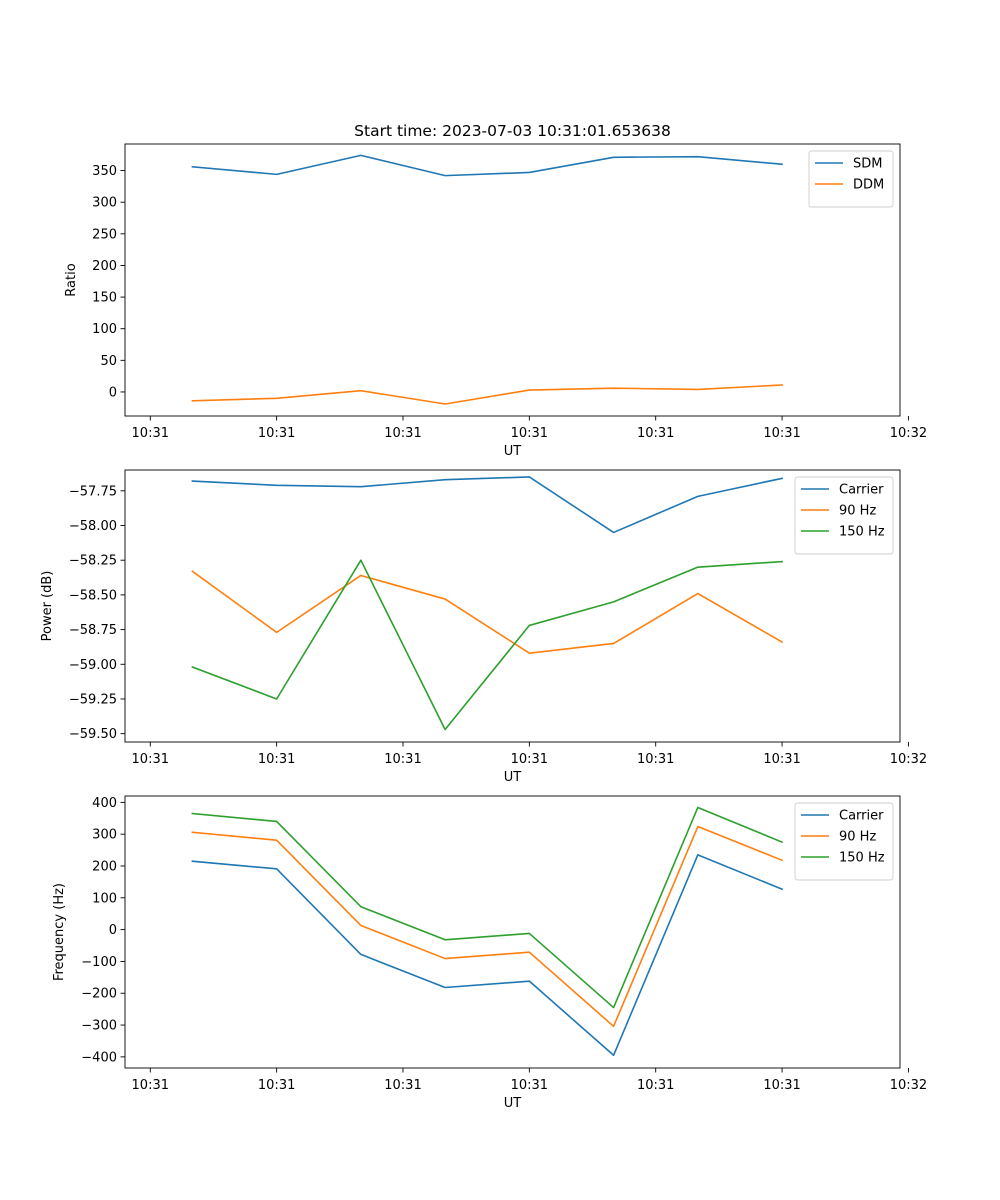  Describe the element at coordinates (99, 994) in the screenshot. I see `y-tick-label: −200` at that location.